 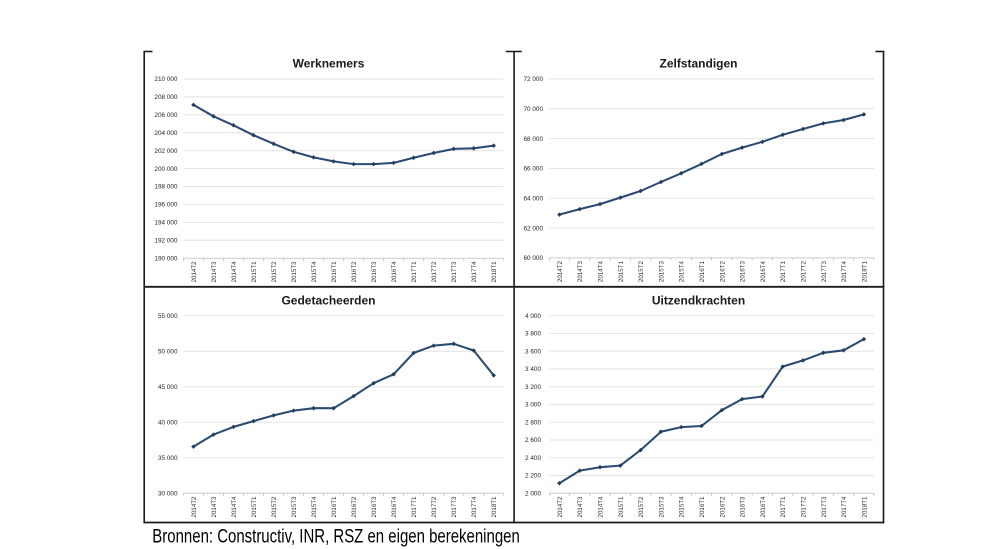 What do you see at coordinates (533, 334) in the screenshot?
I see `svg-text: 3 800` at bounding box center [533, 334].